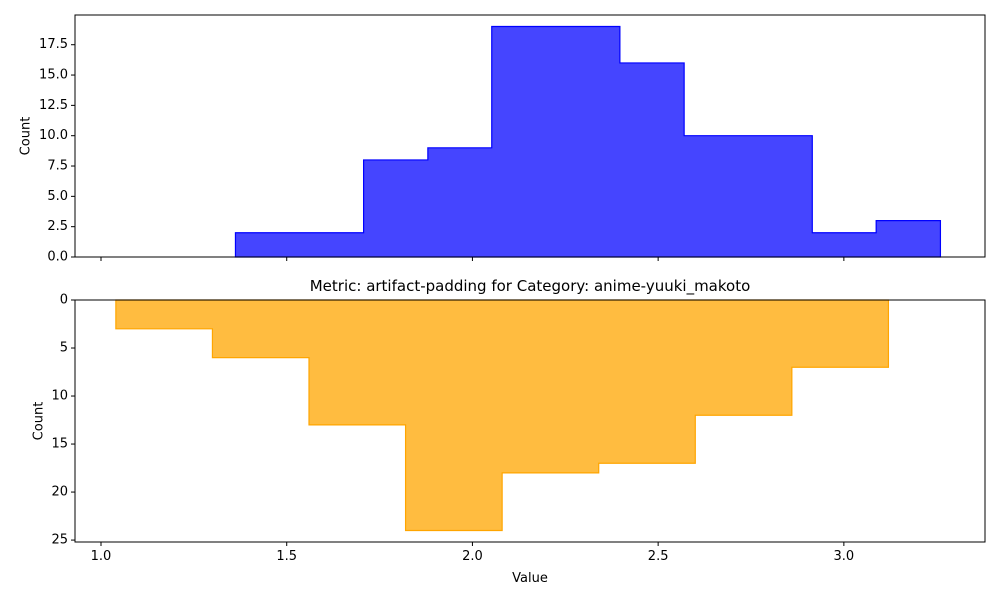 This screenshot has height=600, width=1000. What do you see at coordinates (57, 166) in the screenshot?
I see `y-tick-label: 7.5` at bounding box center [57, 166].